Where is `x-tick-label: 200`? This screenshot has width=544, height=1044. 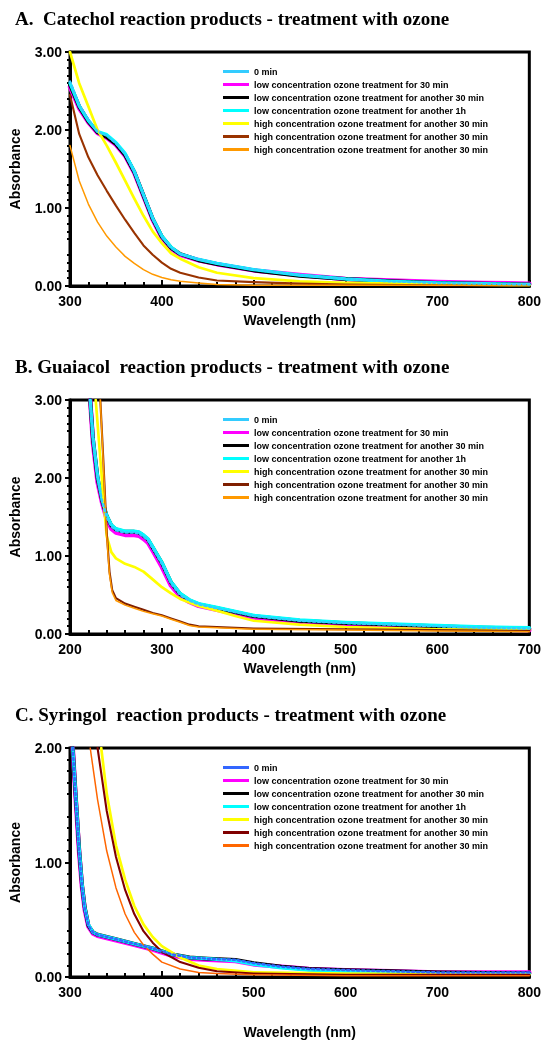 x-tick-label: 200 is located at coordinates (70, 649).